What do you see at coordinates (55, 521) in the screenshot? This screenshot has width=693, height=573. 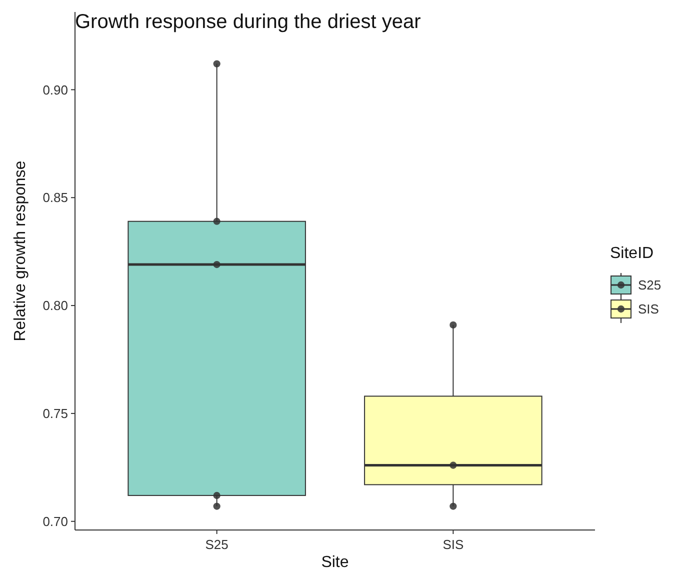 I see `y-tick-label: 0.70` at bounding box center [55, 521].